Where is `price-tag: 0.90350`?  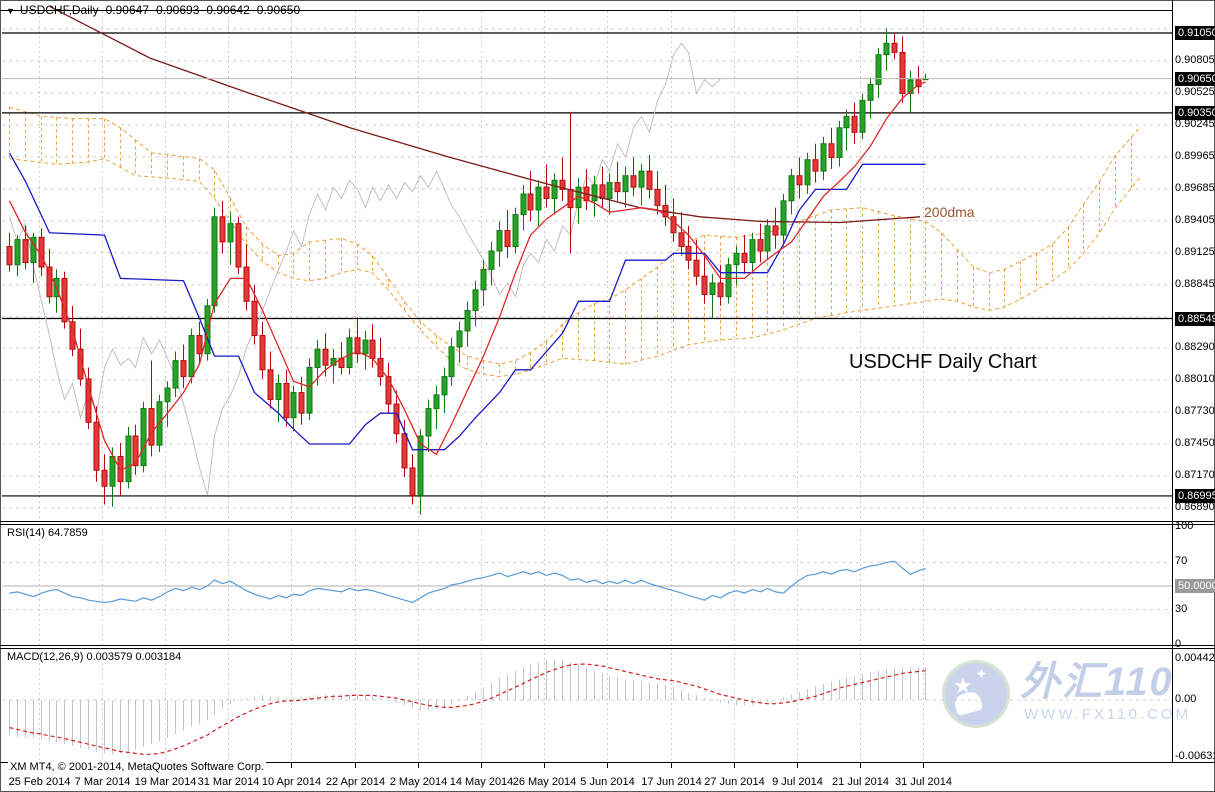
price-tag: 0.90350 is located at coordinates (1195, 113).